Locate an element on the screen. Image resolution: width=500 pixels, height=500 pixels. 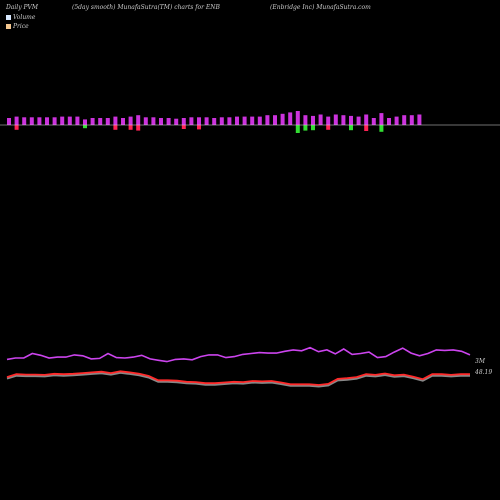
legend-volume-label: Volume is located at coordinates (24, 17).